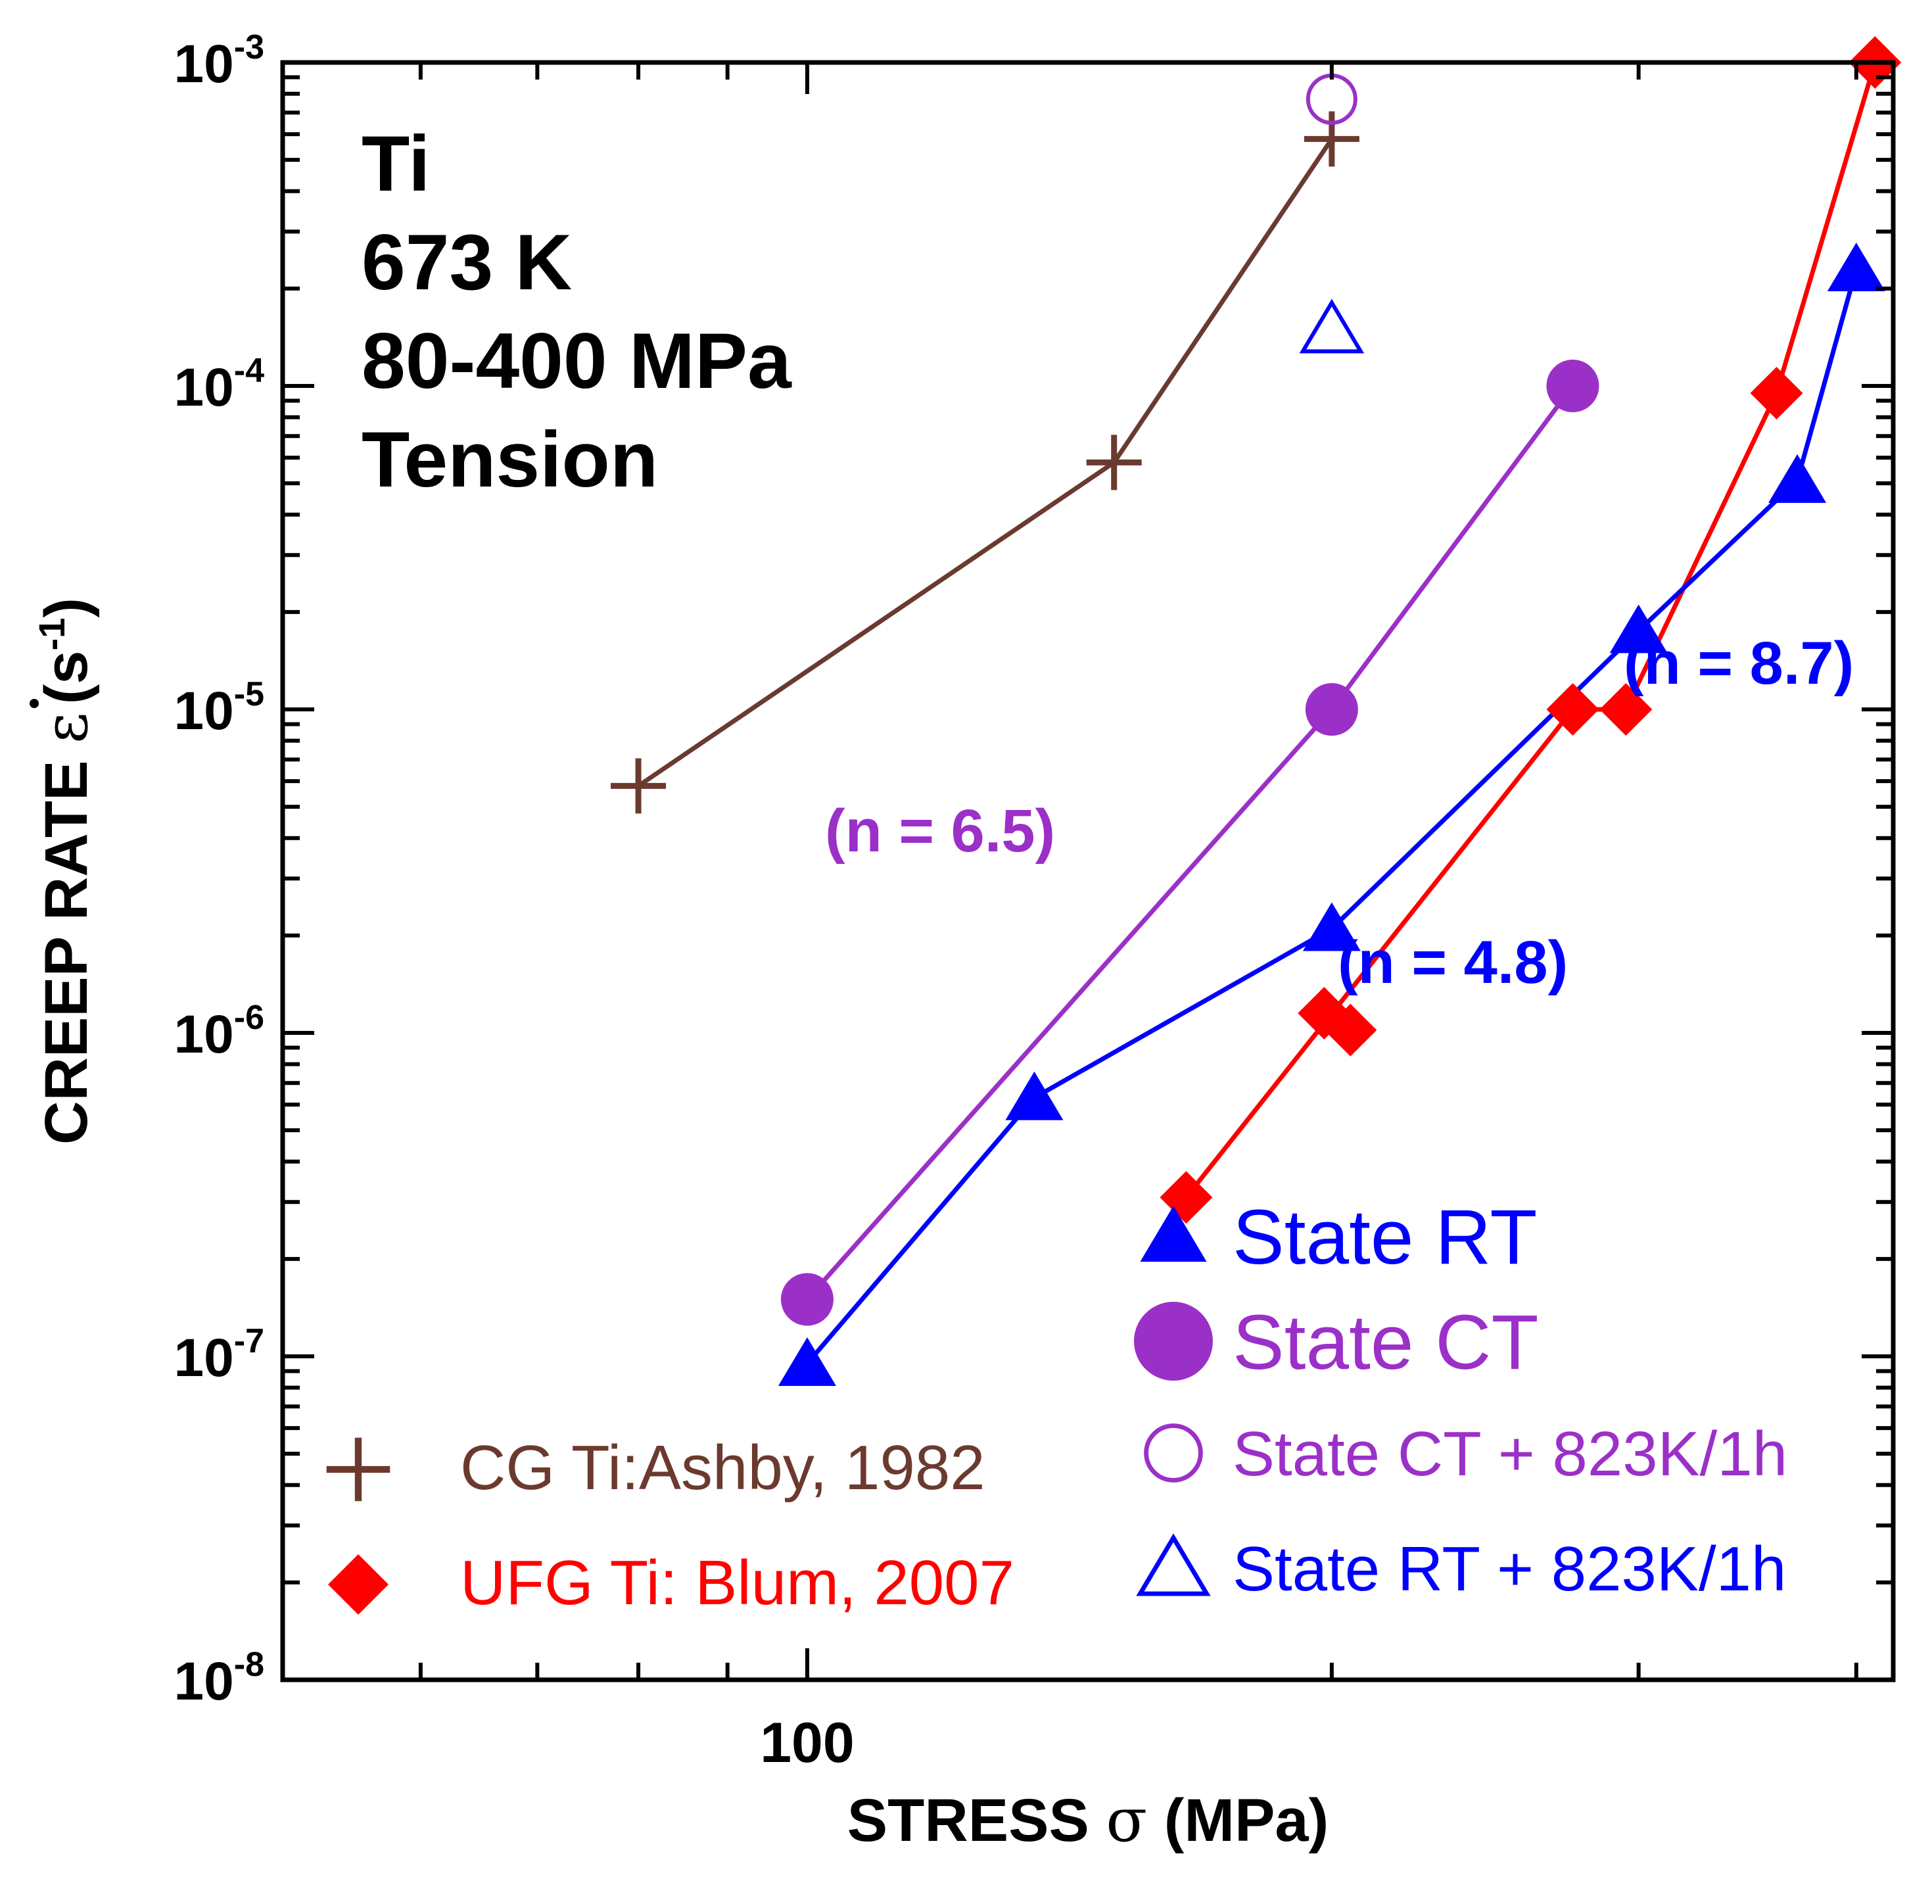 The height and width of the screenshot is (1904, 1932). I want to click on x-axis-title: STRESS σ (MPa), so click(1088, 1820).